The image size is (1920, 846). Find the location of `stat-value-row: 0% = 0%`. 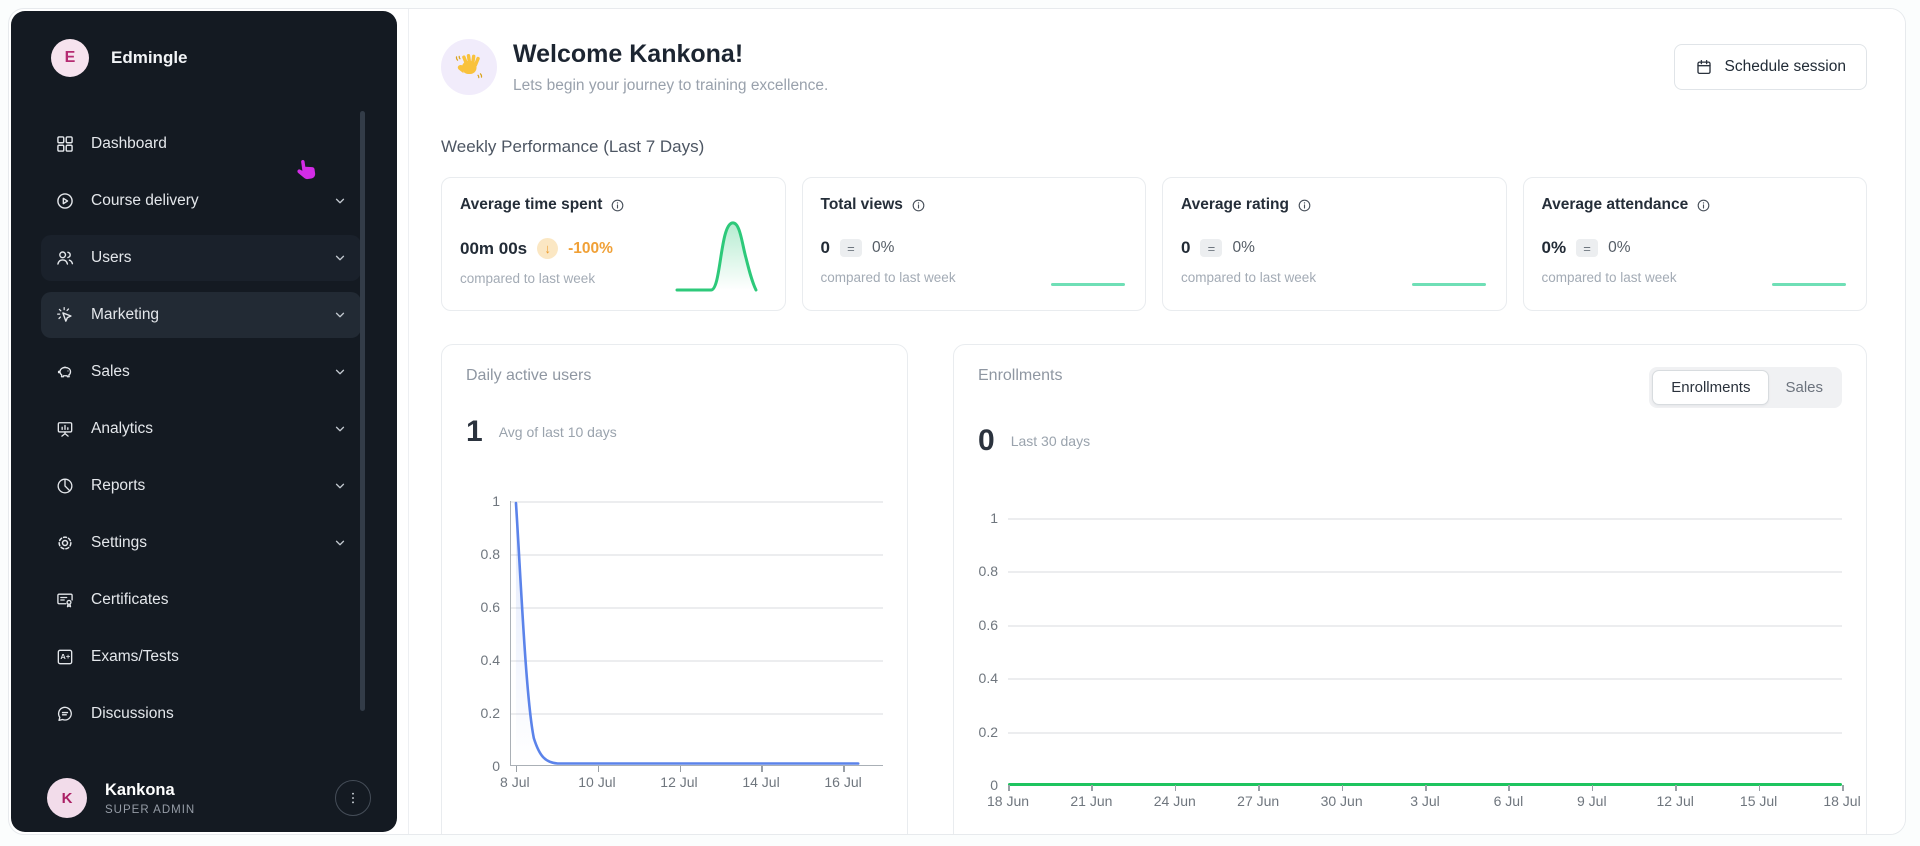

stat-value-row: 0% = 0% is located at coordinates (1695, 248).